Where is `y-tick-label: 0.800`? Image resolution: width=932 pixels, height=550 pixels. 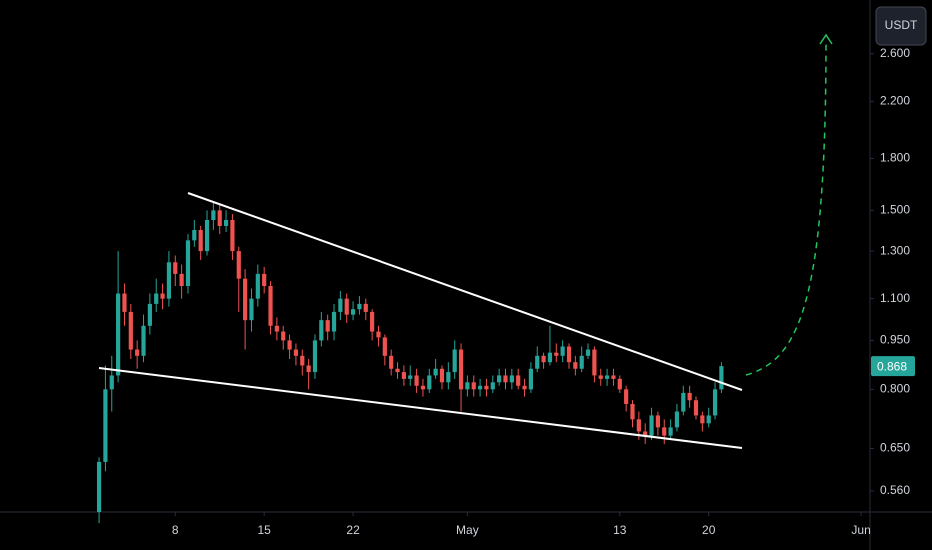 y-tick-label: 0.800 is located at coordinates (895, 389).